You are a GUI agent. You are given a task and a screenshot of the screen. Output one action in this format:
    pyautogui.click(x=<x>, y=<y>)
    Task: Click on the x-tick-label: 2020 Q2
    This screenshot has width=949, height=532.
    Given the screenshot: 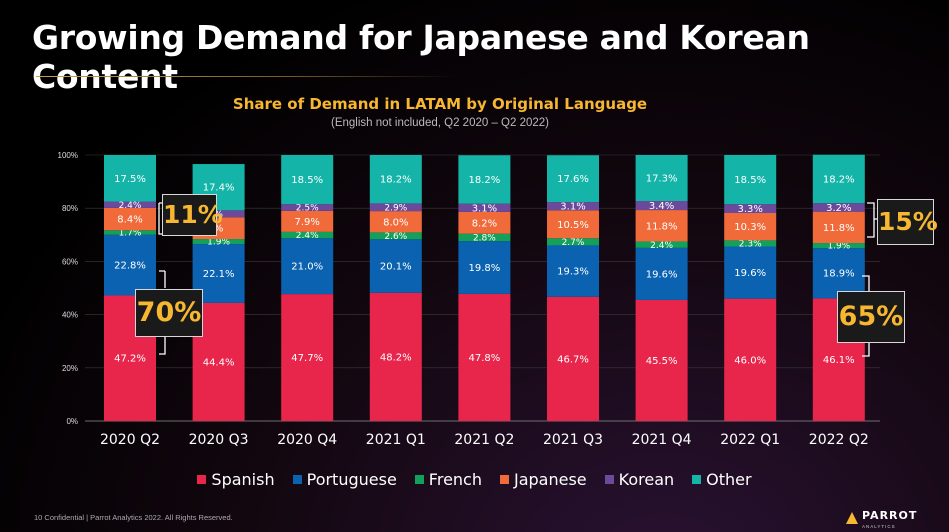 What is the action you would take?
    pyautogui.click(x=130, y=440)
    